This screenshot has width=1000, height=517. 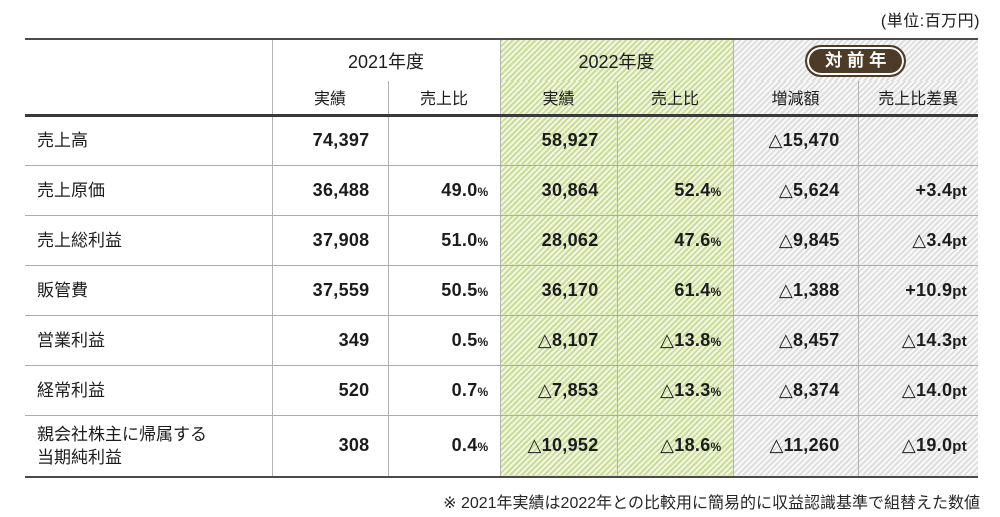 I want to click on cell-2022-ratio: 47.6%, so click(x=675, y=240).